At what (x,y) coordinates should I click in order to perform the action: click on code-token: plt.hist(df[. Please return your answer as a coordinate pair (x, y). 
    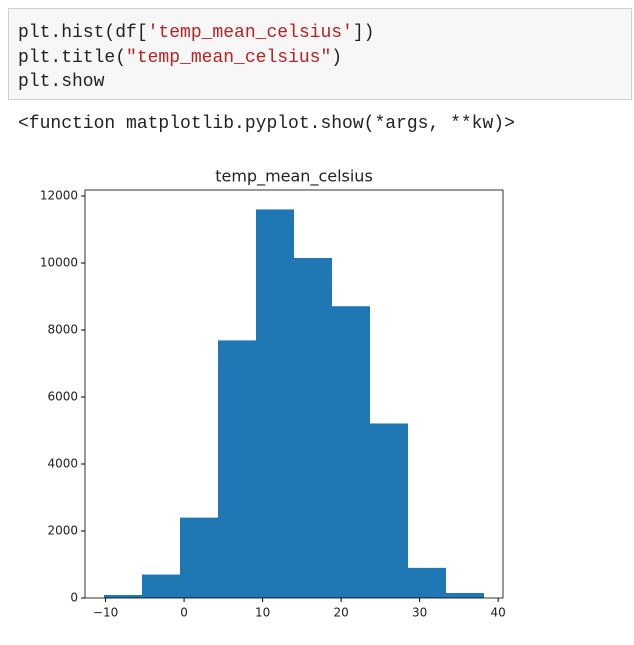
    Looking at the image, I should click on (83, 33).